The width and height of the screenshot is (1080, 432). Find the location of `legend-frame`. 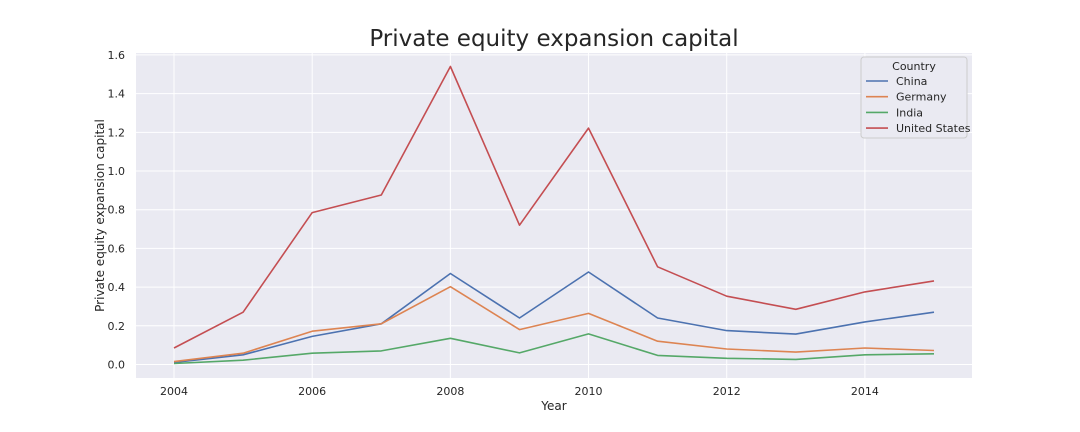

legend-frame is located at coordinates (914, 97).